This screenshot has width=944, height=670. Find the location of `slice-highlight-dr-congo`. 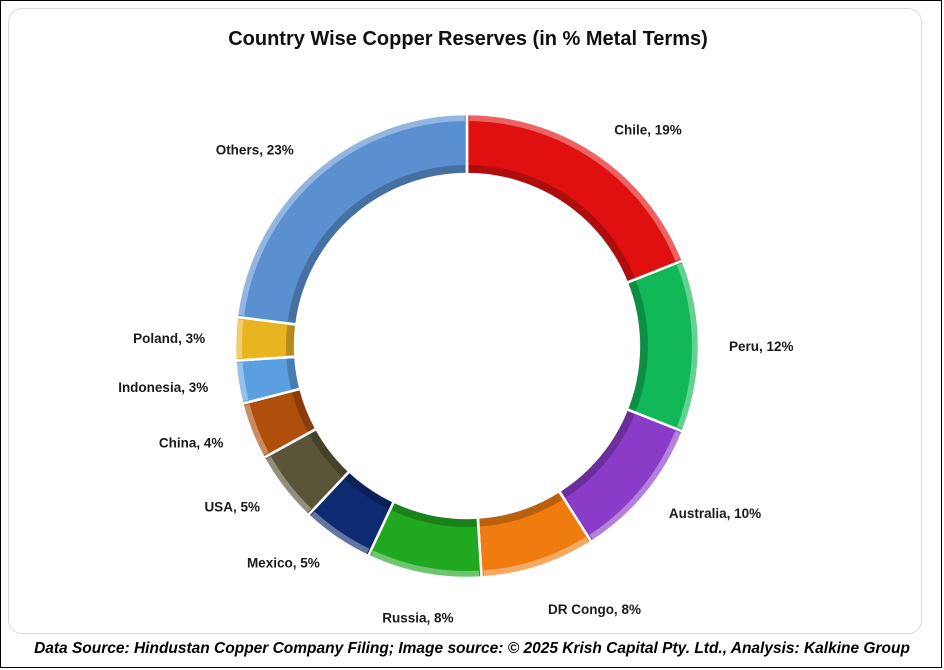

slice-highlight-dr-congo is located at coordinates (536, 557).